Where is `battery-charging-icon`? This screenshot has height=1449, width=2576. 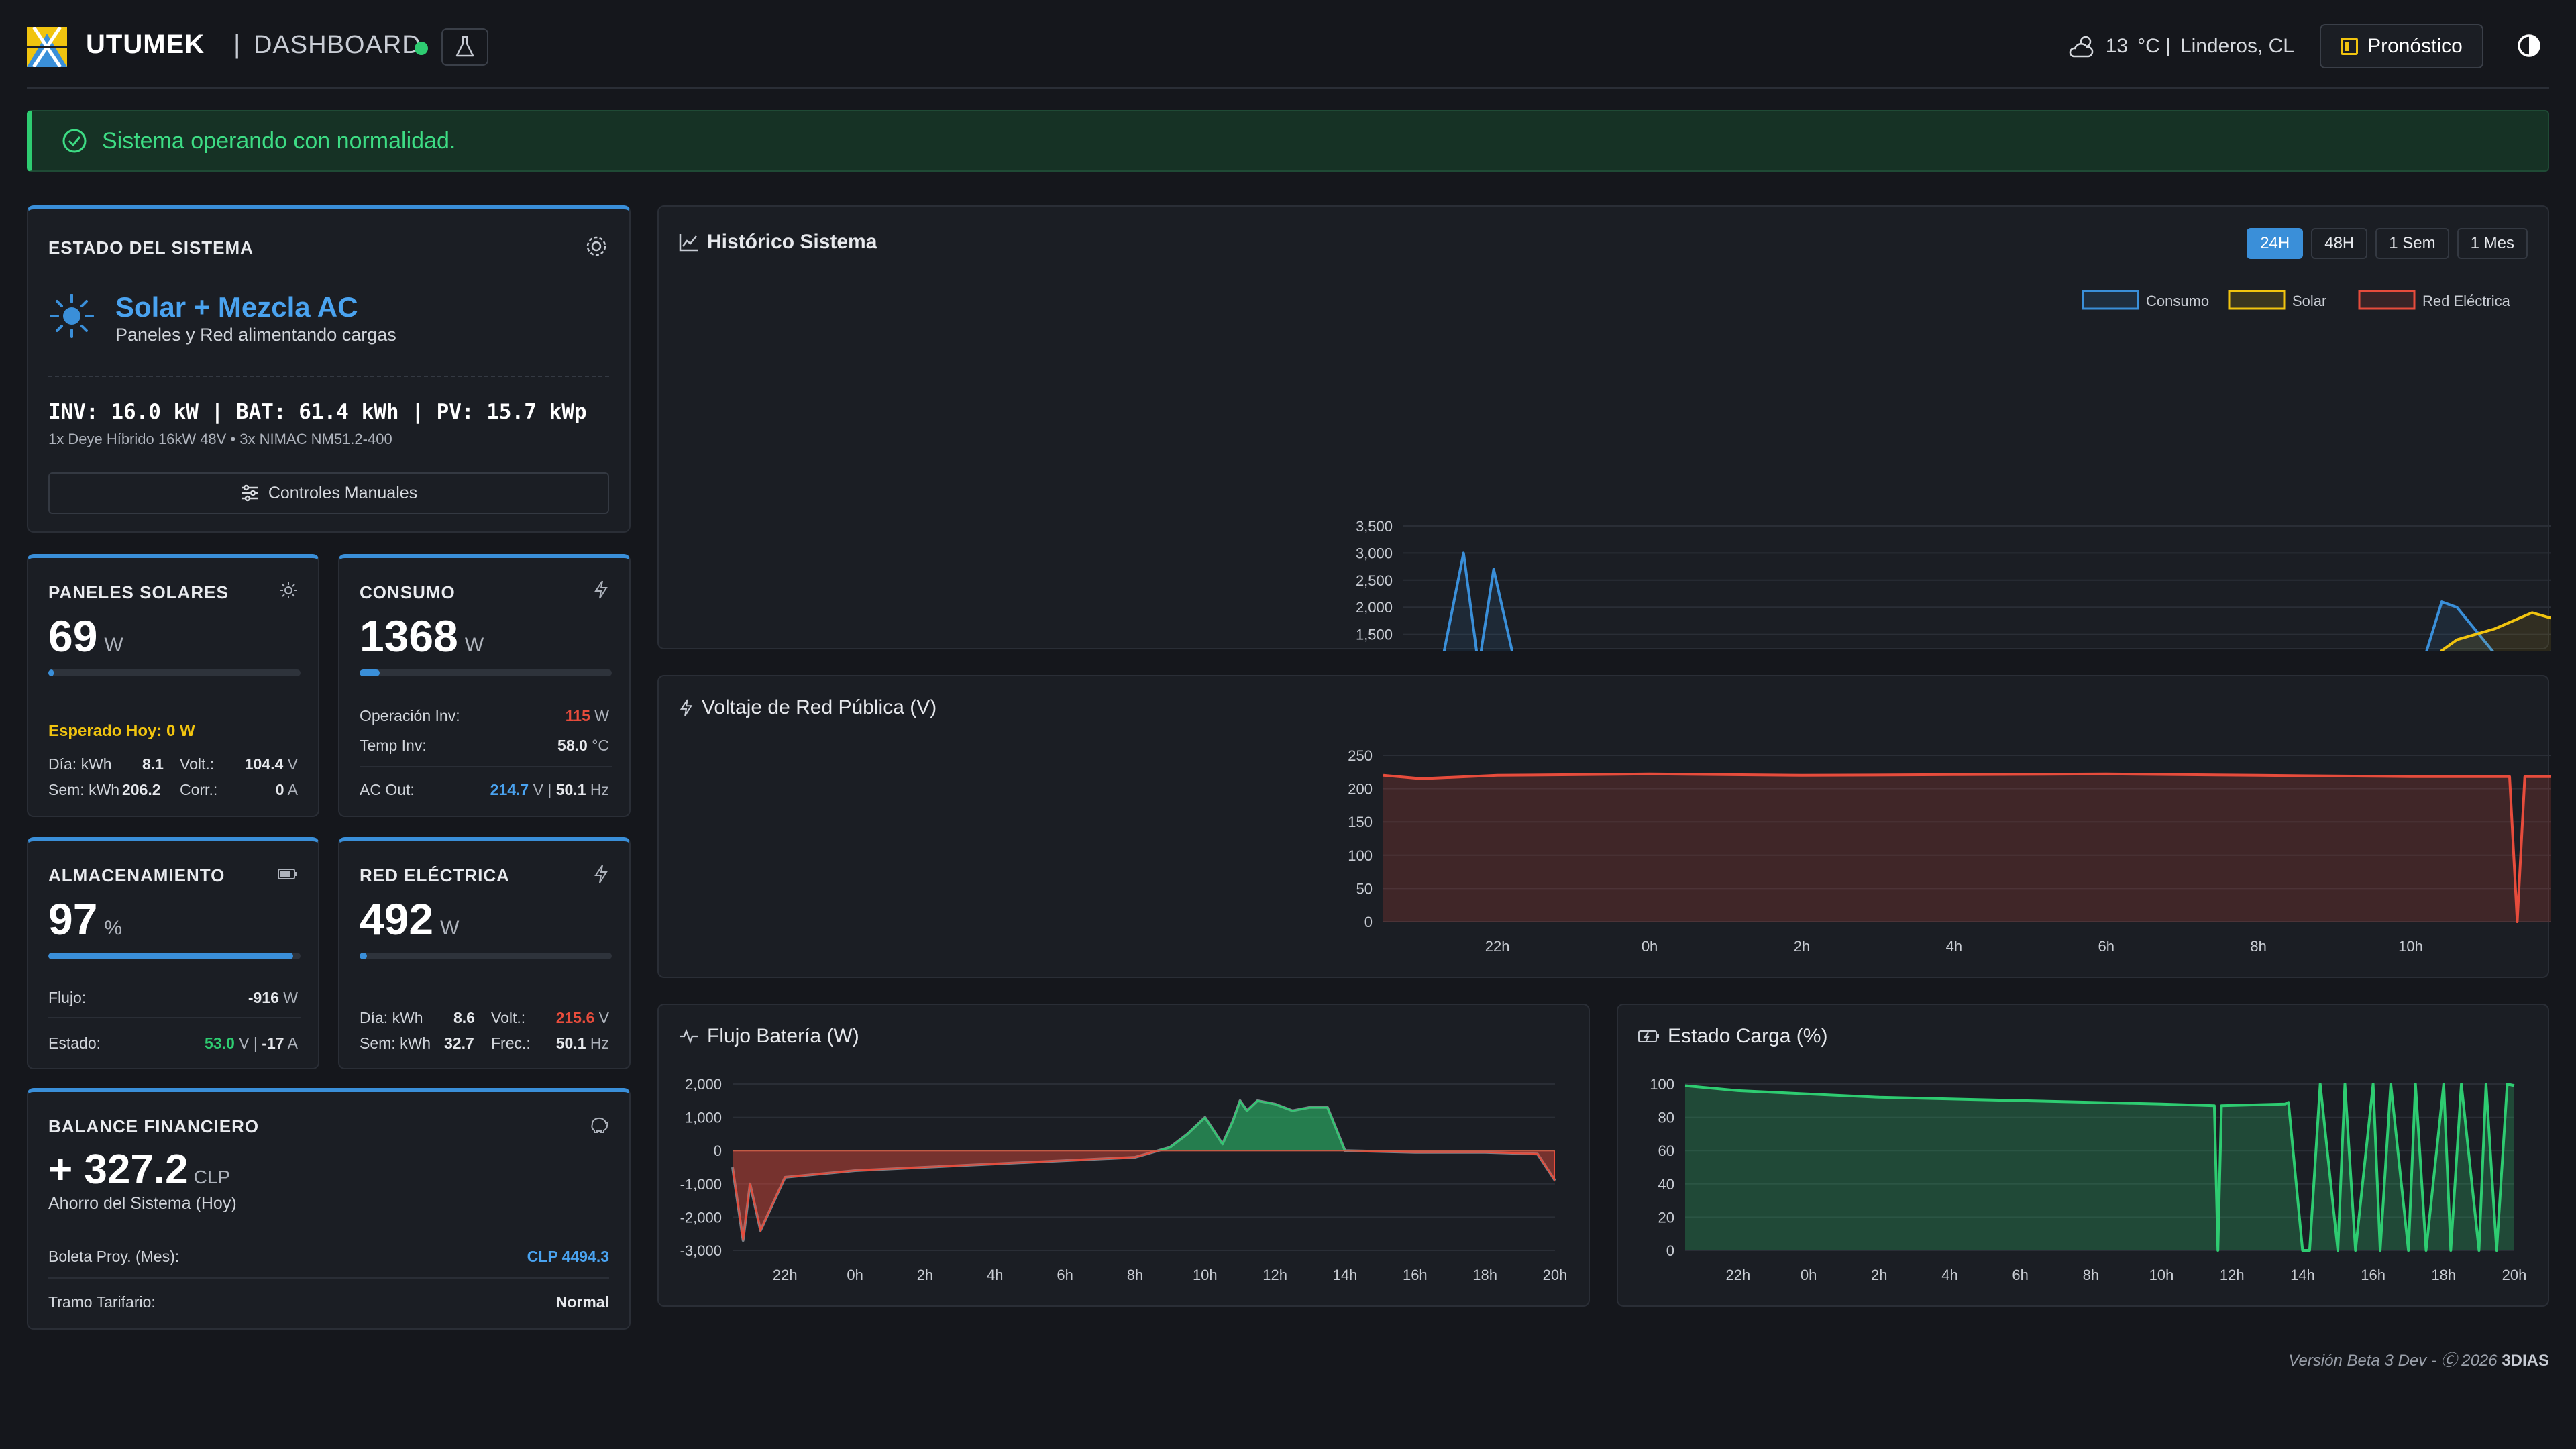
battery-charging-icon is located at coordinates (1648, 1036).